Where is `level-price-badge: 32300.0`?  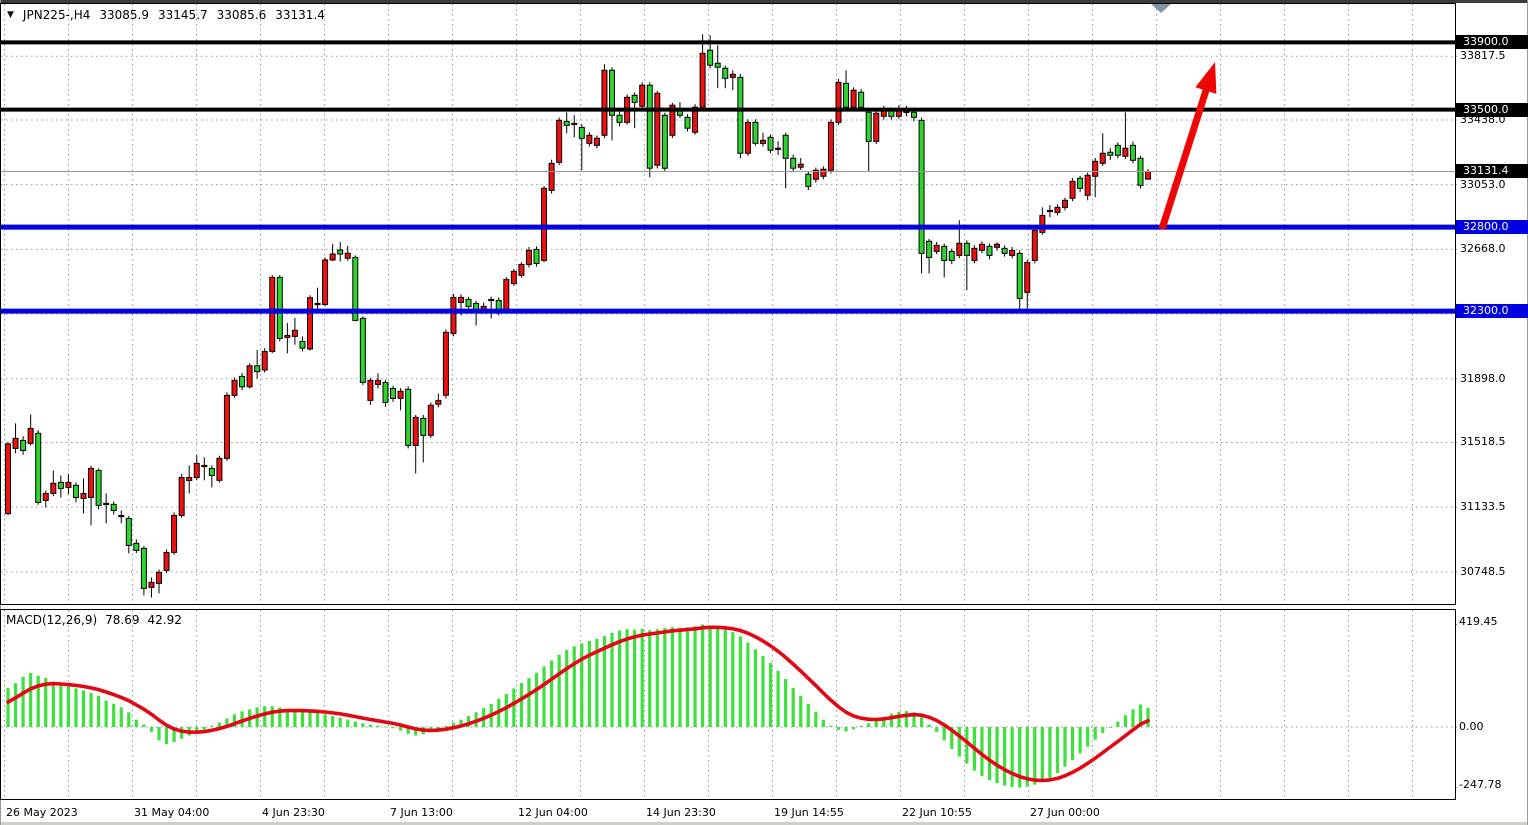 level-price-badge: 32300.0 is located at coordinates (1492, 311).